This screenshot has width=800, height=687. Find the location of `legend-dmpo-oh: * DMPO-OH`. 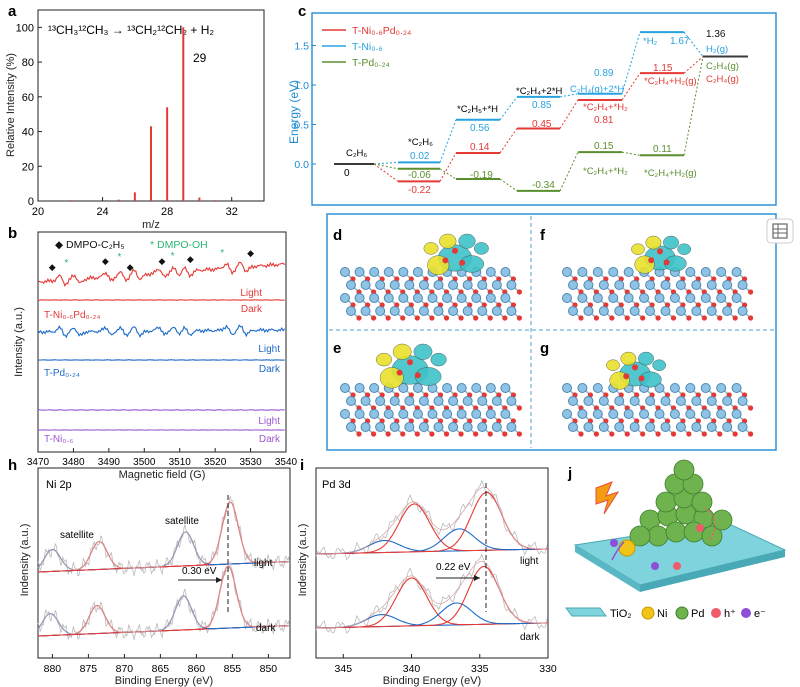

legend-dmpo-oh: * DMPO-OH is located at coordinates (179, 245).